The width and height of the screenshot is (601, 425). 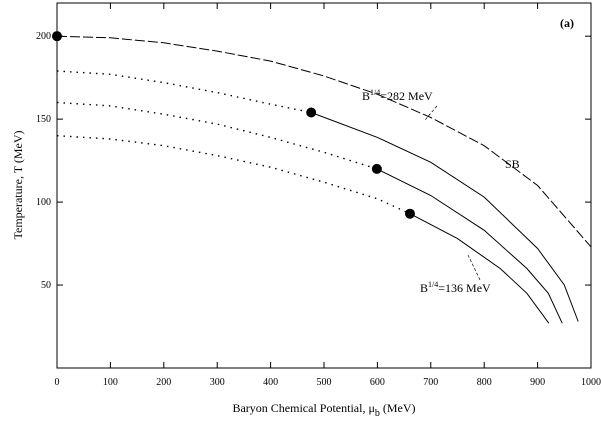 I want to click on annotation: SB, so click(x=512, y=164).